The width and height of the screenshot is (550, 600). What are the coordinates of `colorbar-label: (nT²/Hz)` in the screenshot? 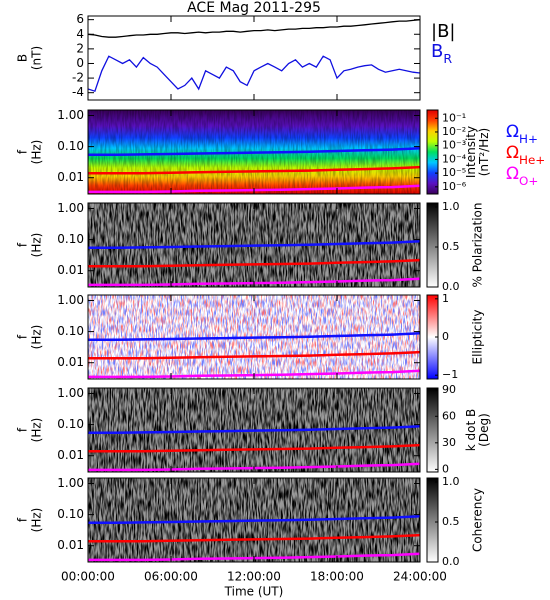 It's located at (484, 152).